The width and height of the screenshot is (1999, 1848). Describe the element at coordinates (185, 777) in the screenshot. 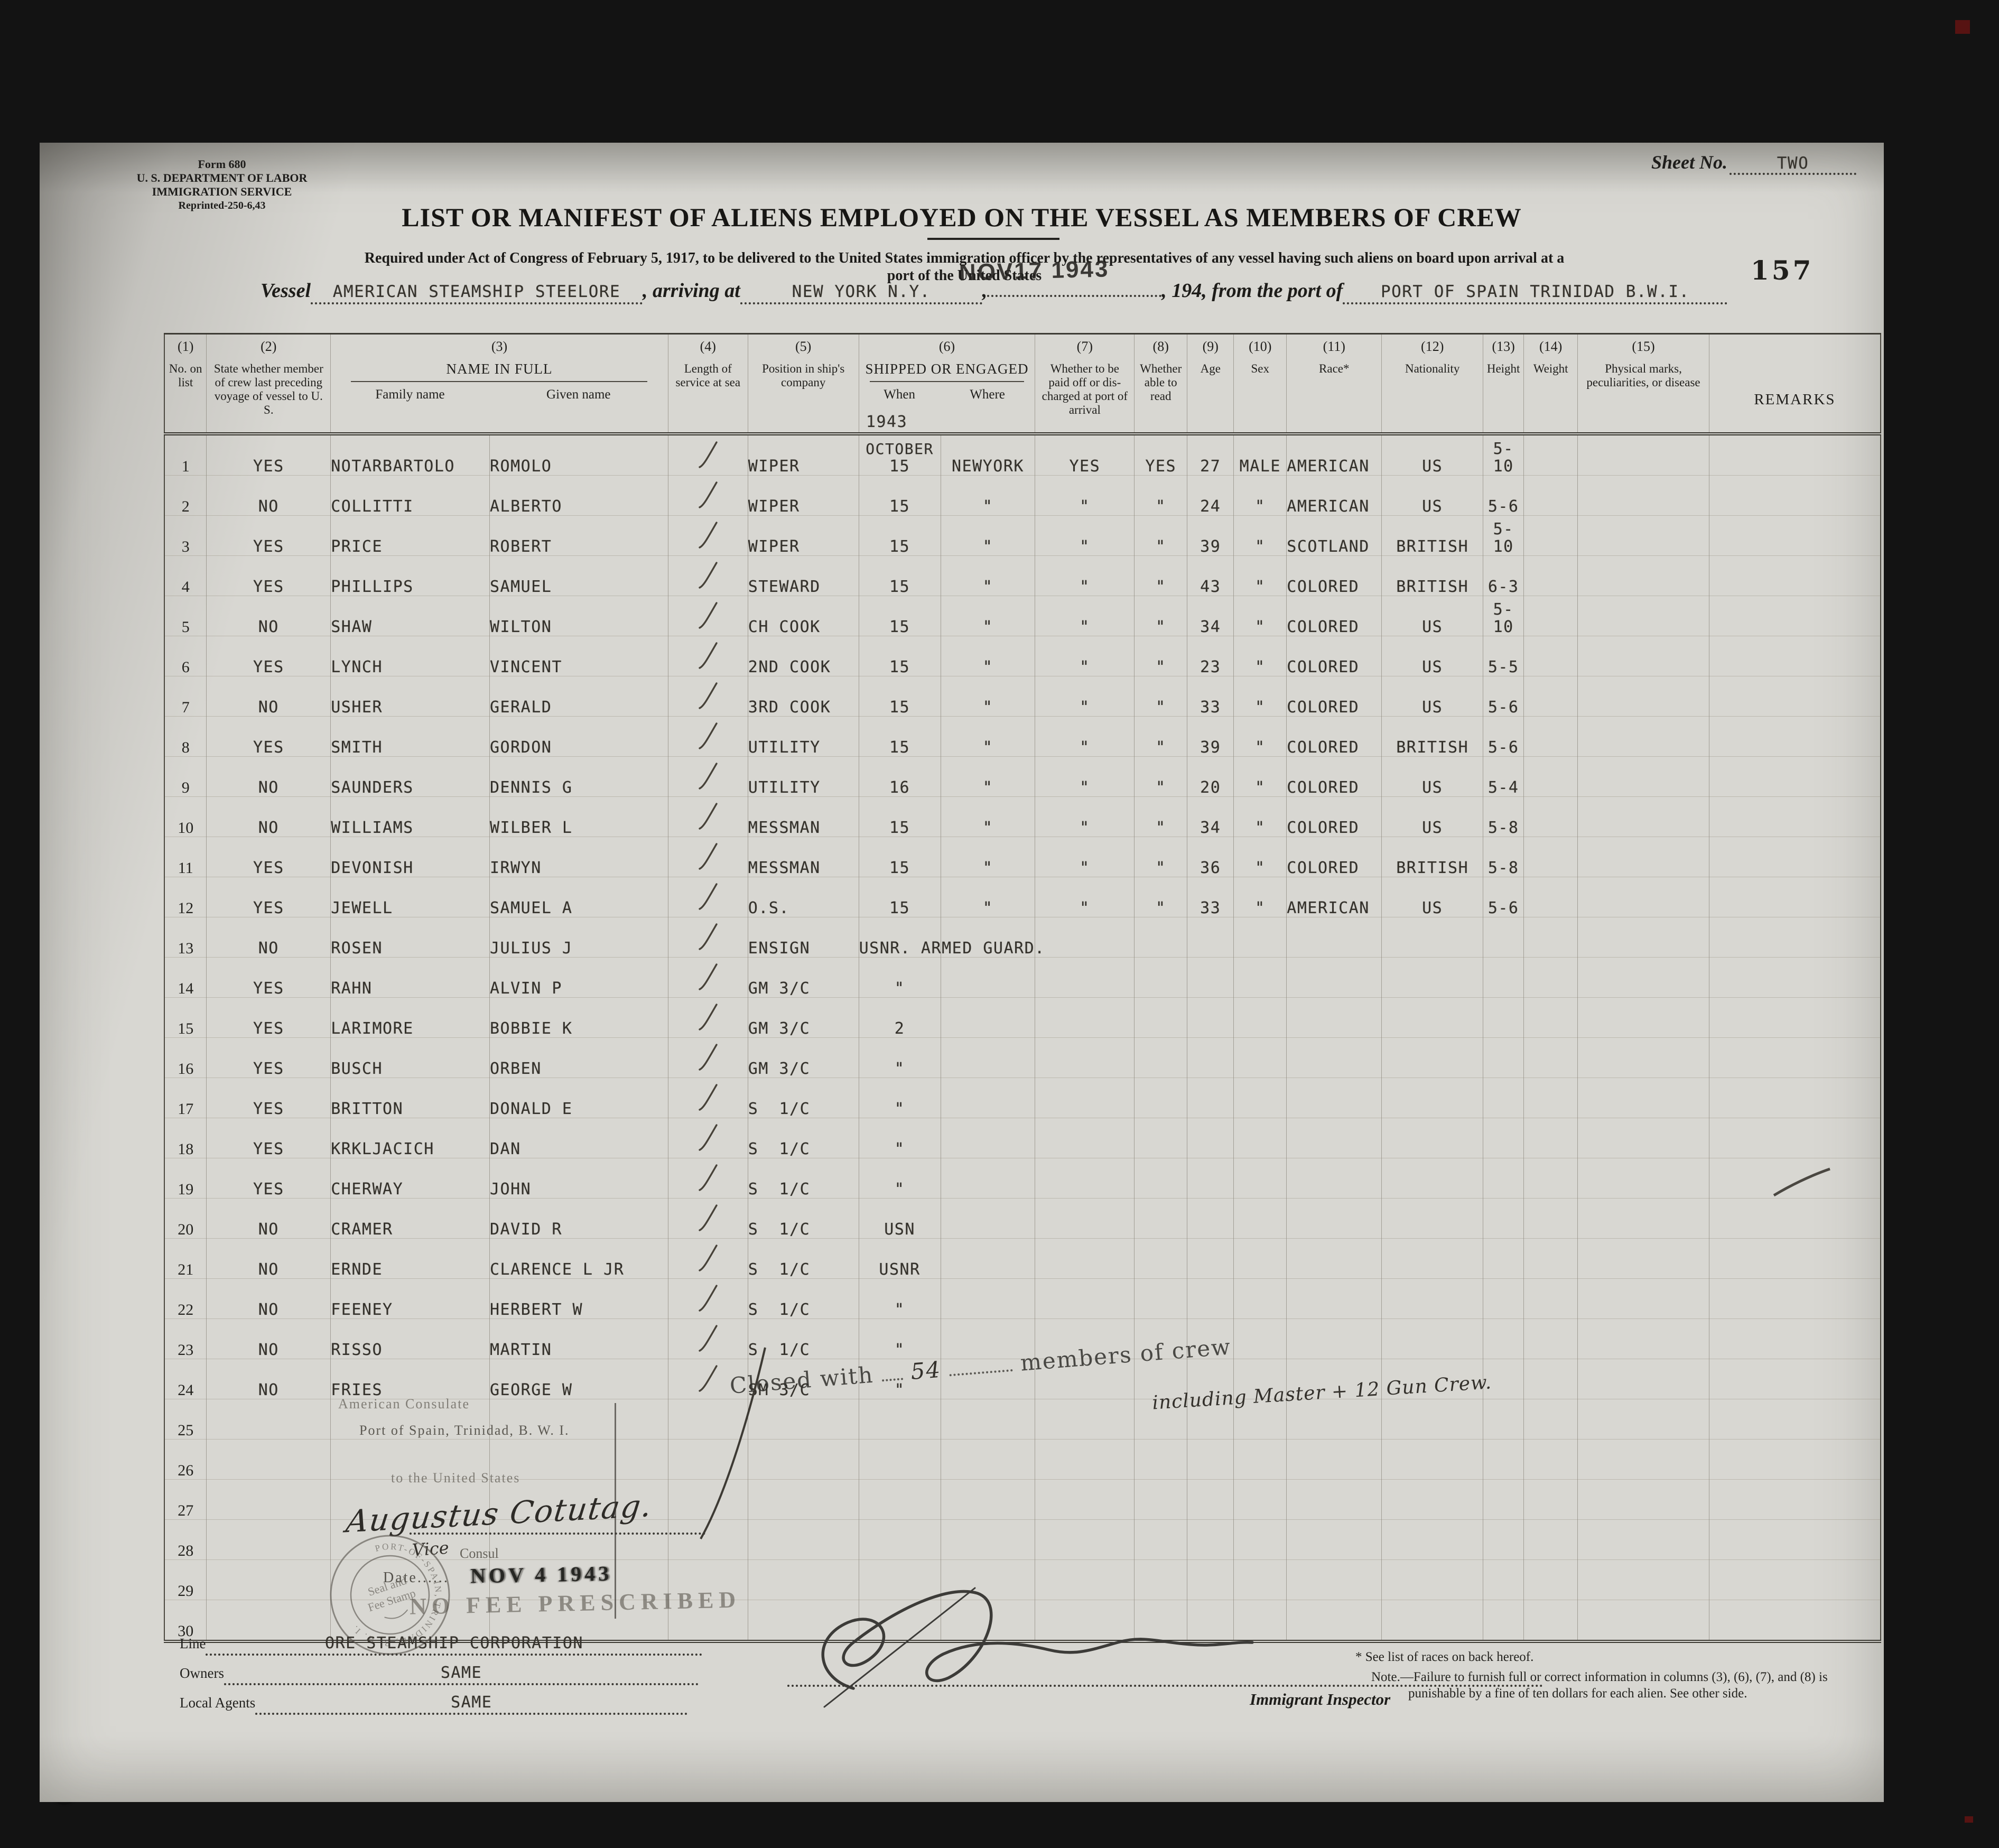

I see `cell-no: 9` at that location.